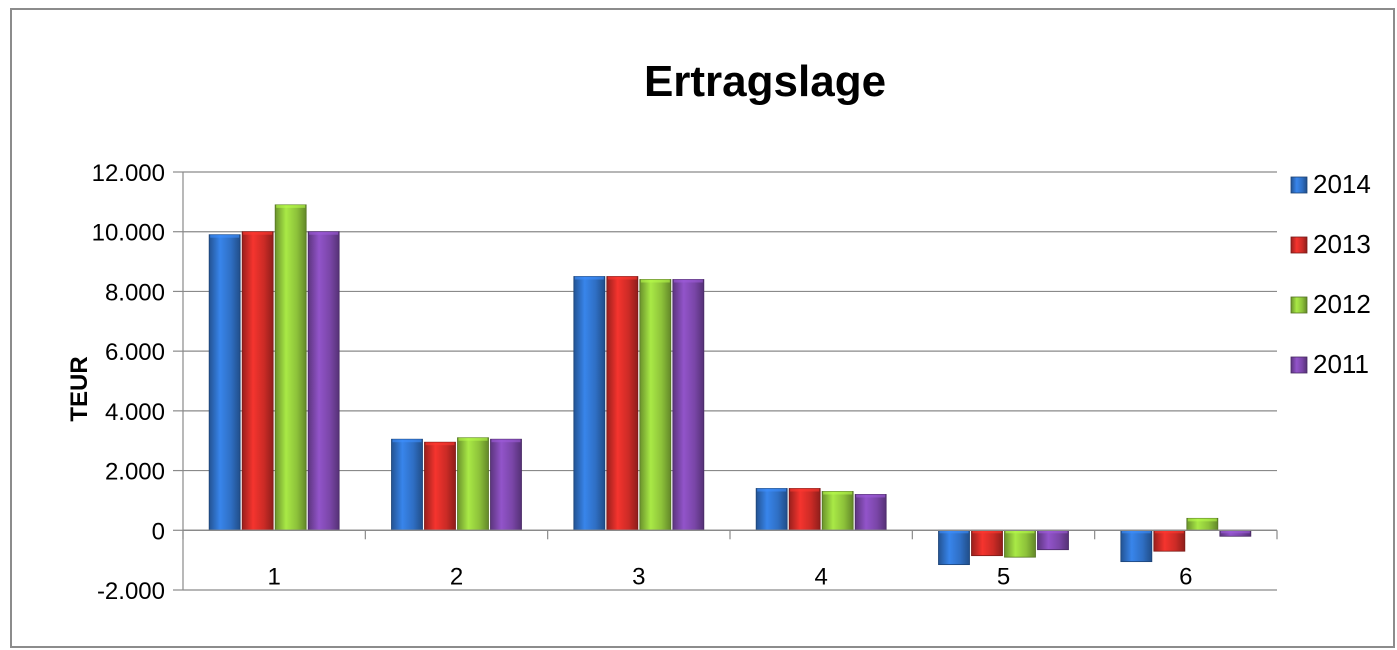 The image size is (1397, 650). Describe the element at coordinates (1003, 576) in the screenshot. I see `x-tick-label: 5` at that location.